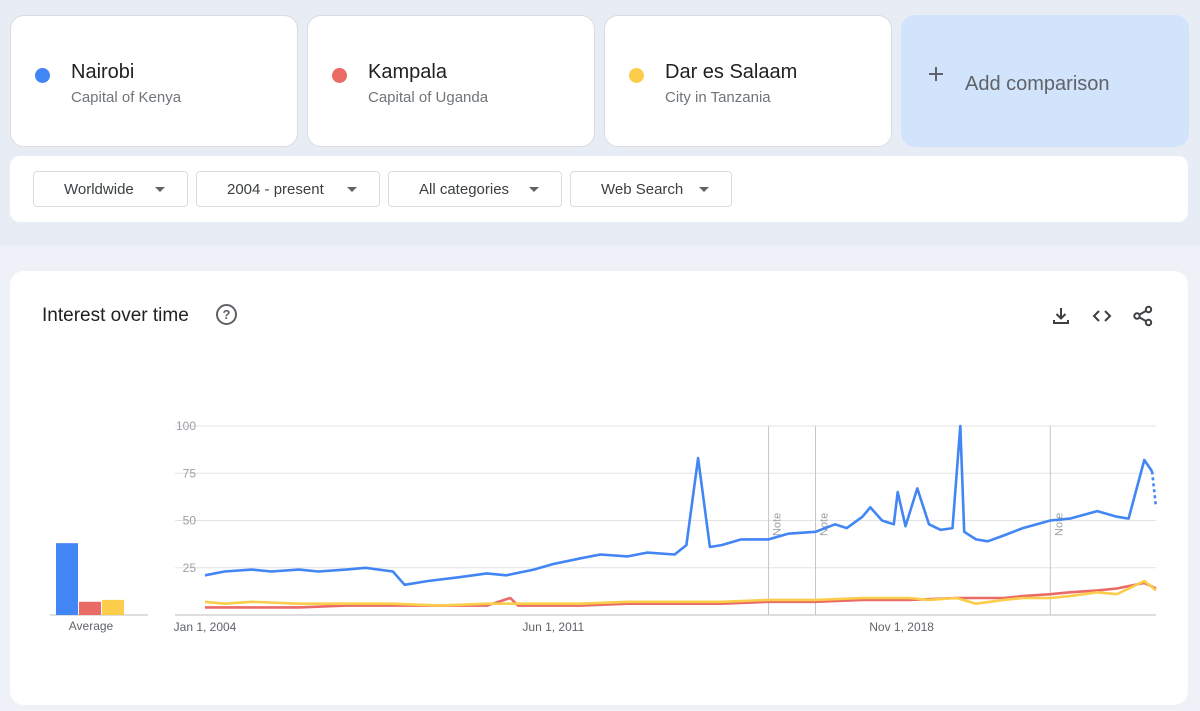  Describe the element at coordinates (154, 81) in the screenshot. I see `term-card-nairobi: Nairobi Capital of Kenya` at that location.